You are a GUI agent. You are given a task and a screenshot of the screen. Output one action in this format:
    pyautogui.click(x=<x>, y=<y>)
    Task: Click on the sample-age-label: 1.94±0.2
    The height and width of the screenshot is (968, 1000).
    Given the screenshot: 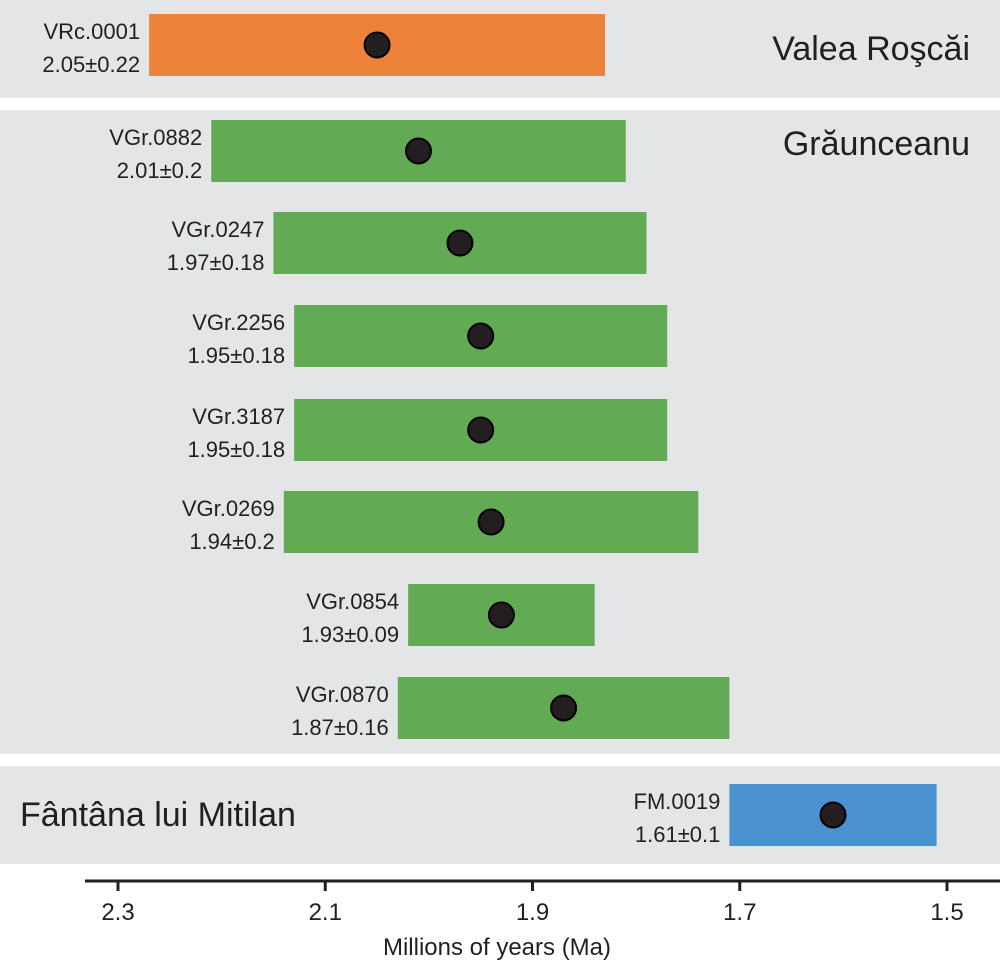 What is the action you would take?
    pyautogui.click(x=231, y=541)
    